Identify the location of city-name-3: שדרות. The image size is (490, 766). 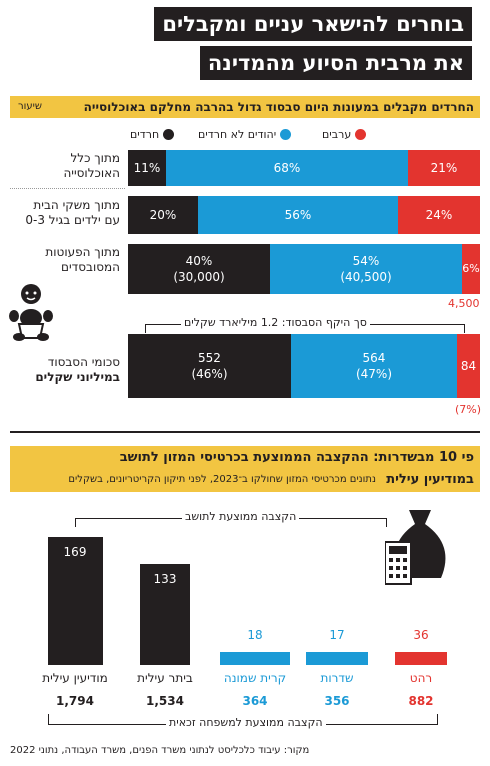
(337, 678).